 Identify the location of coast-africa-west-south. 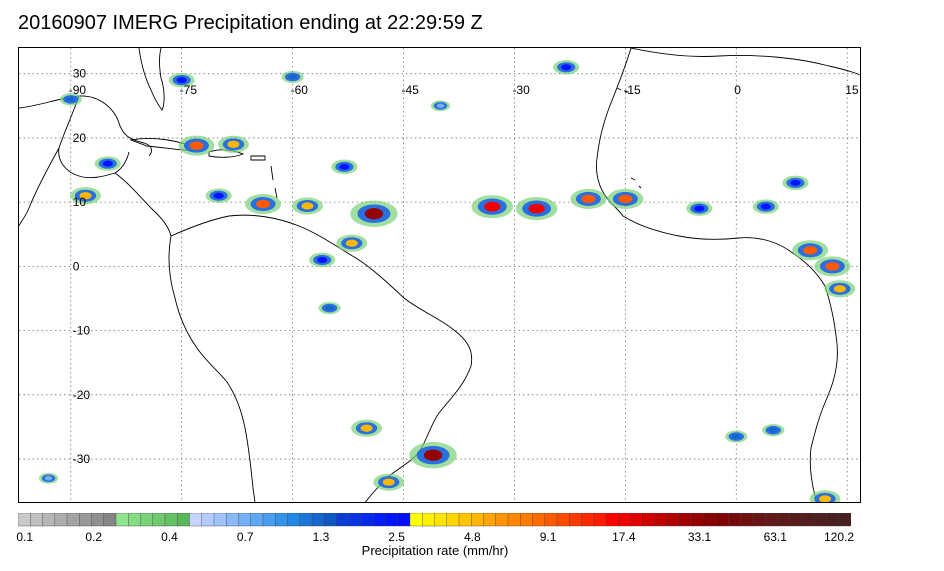
(823, 393).